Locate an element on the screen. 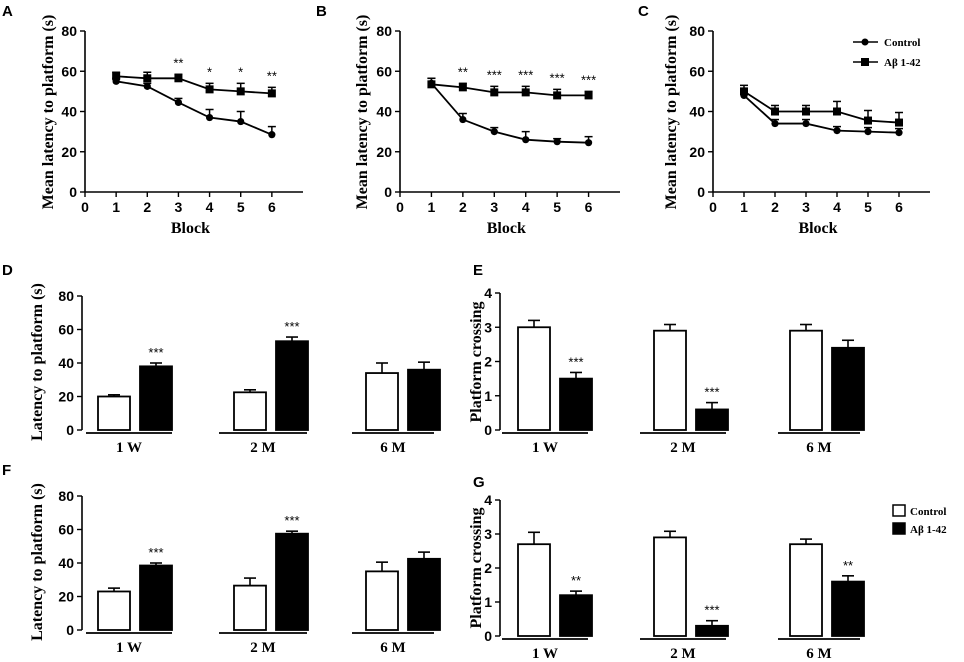 The image size is (964, 662). y-tick-label: 4 is located at coordinates (488, 500).